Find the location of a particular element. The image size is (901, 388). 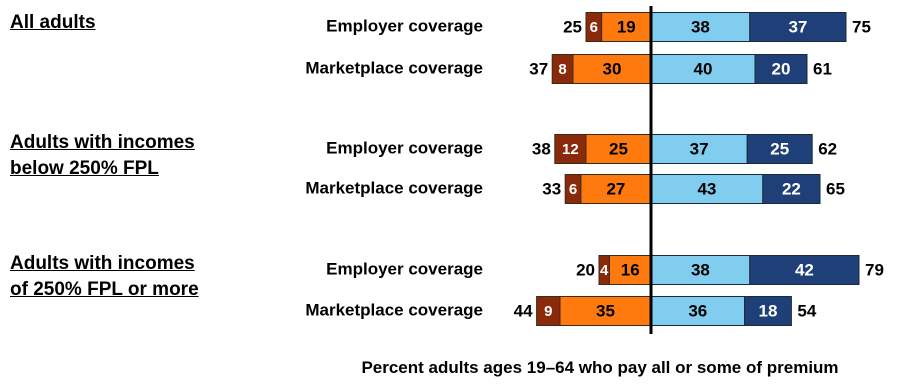

total-label-right: 62 is located at coordinates (827, 148).